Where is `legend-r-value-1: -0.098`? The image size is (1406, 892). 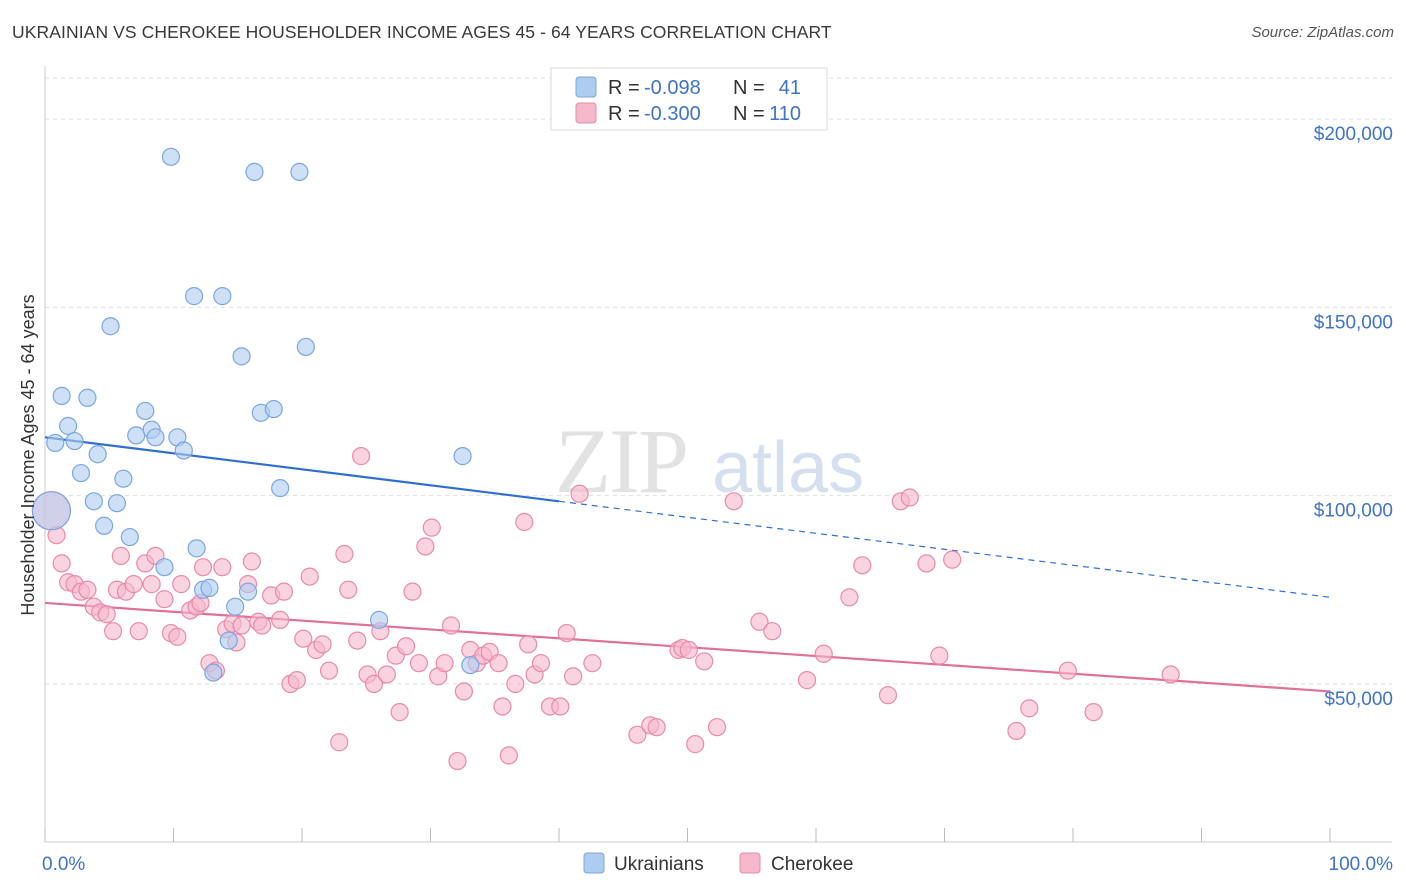 legend-r-value-1: -0.098 is located at coordinates (672, 88).